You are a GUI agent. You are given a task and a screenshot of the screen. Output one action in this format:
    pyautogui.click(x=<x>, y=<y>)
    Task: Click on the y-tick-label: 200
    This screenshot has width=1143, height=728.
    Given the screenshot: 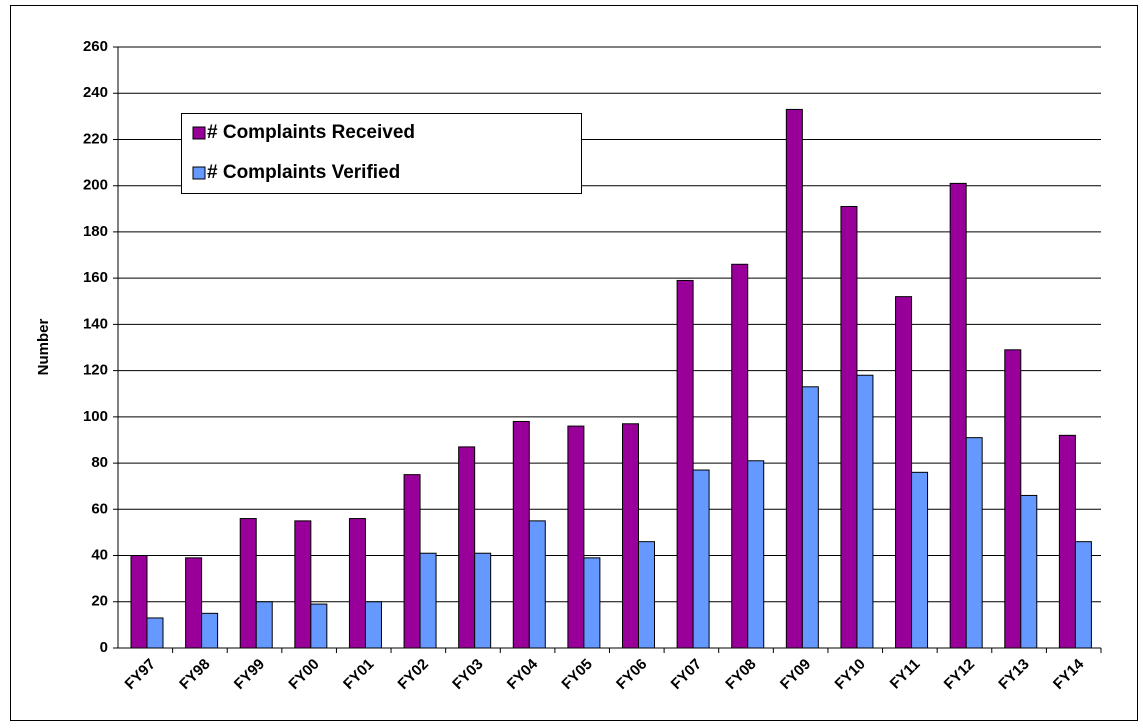 What is the action you would take?
    pyautogui.click(x=95, y=185)
    